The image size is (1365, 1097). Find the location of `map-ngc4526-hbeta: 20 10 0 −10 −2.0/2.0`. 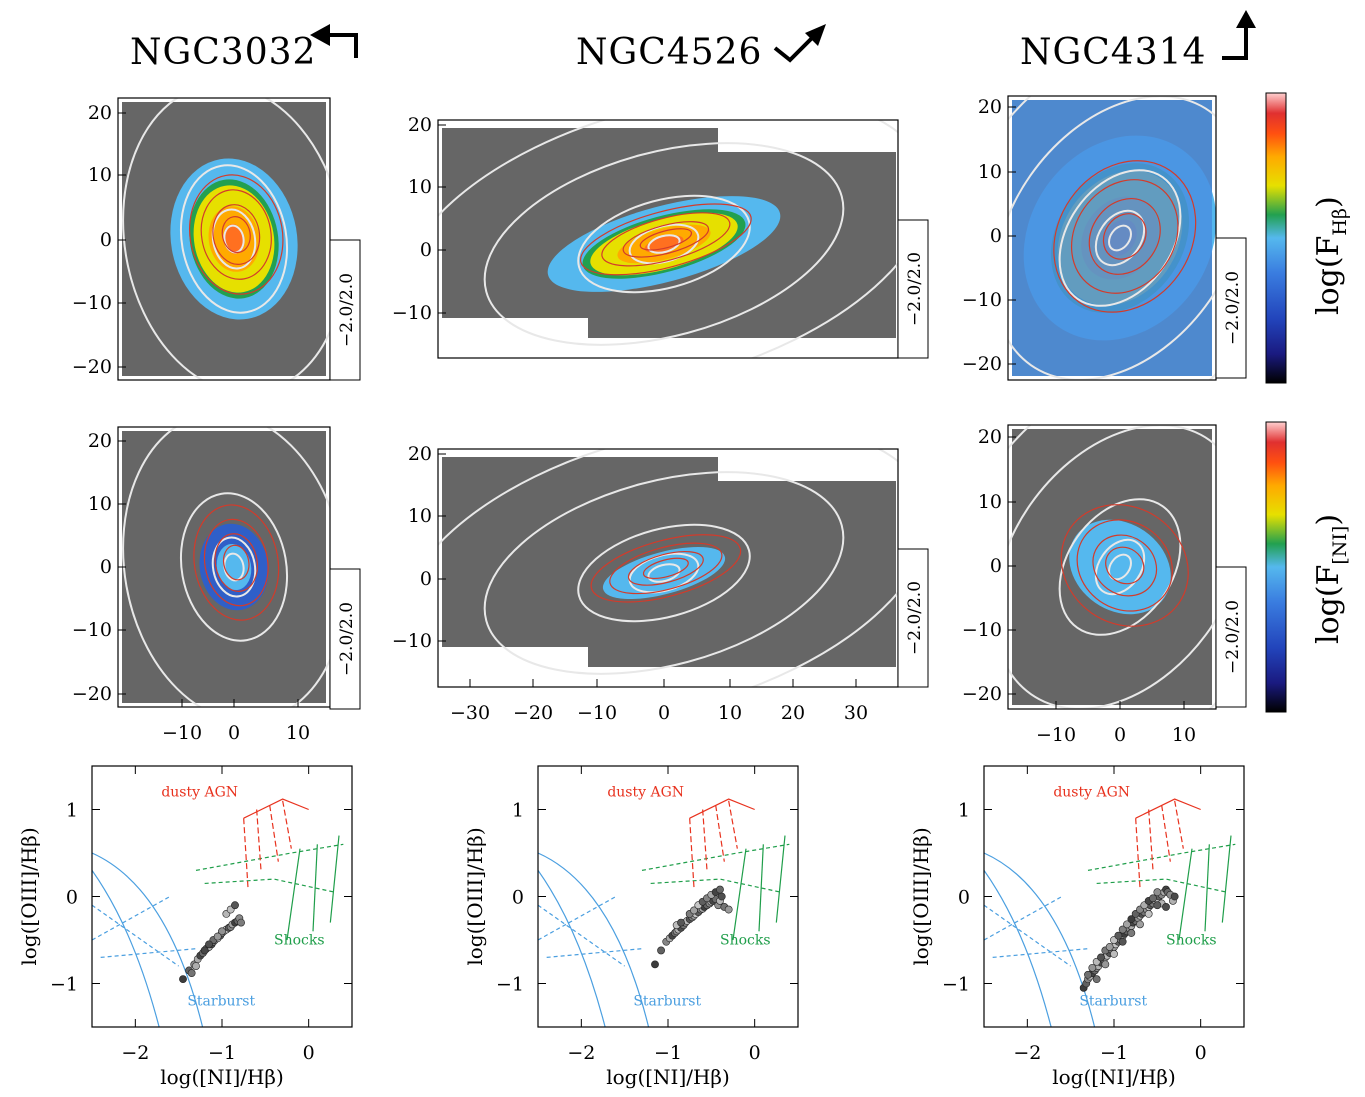

map-ngc4526-hbeta: 20 10 0 −10 −2.0/2.0 is located at coordinates (660, 236).